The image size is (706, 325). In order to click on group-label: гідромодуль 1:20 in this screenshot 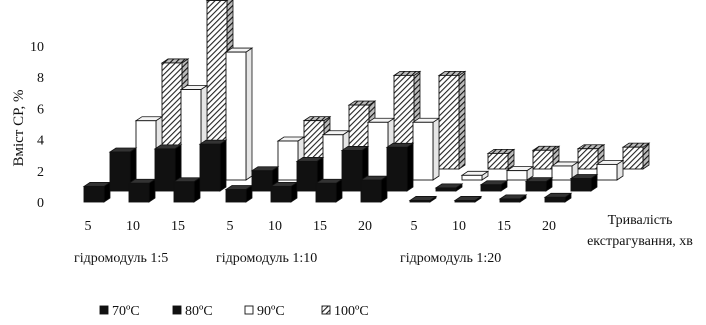, I will do `click(450, 258)`.